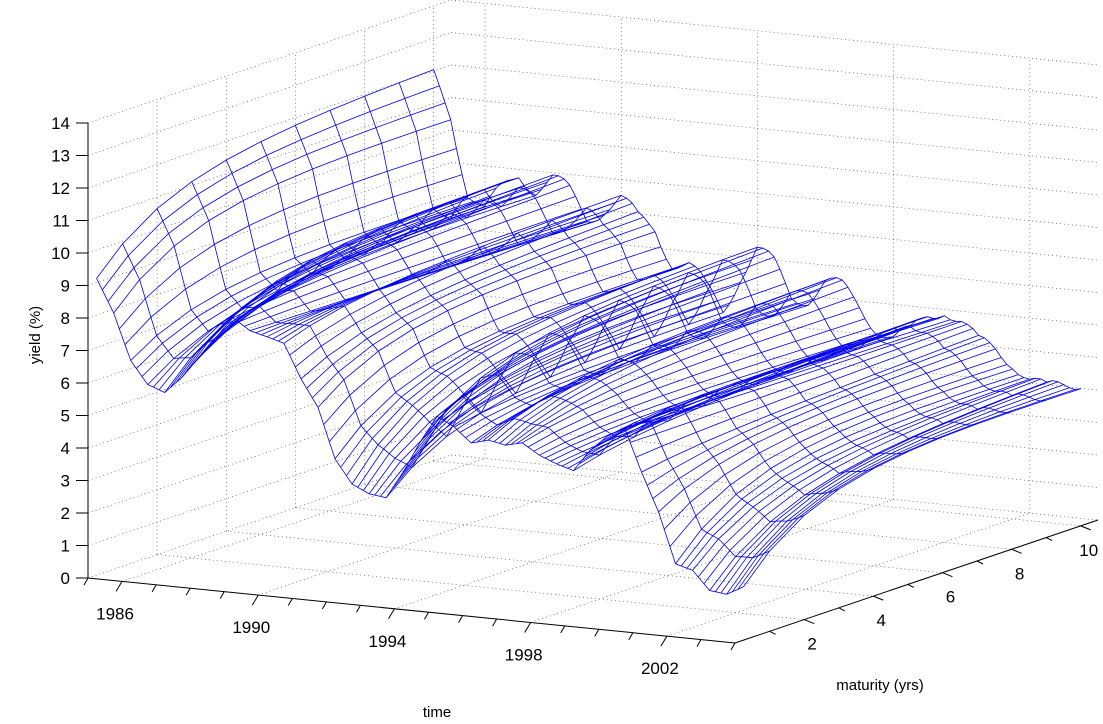 This screenshot has width=1103, height=724. What do you see at coordinates (65, 448) in the screenshot?
I see `yield-tick-label: 4` at bounding box center [65, 448].